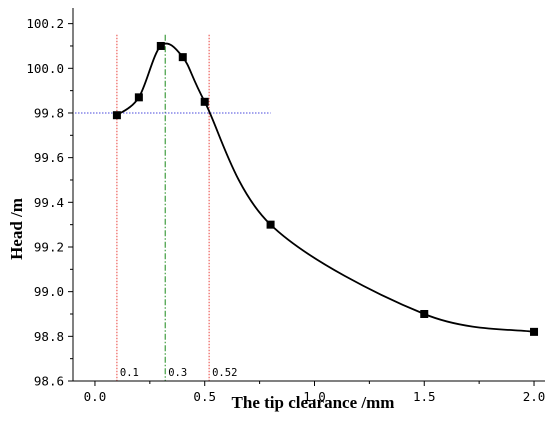 Image resolution: width=550 pixels, height=443 pixels. I want to click on x-tick-label: 0.0, so click(95, 396).